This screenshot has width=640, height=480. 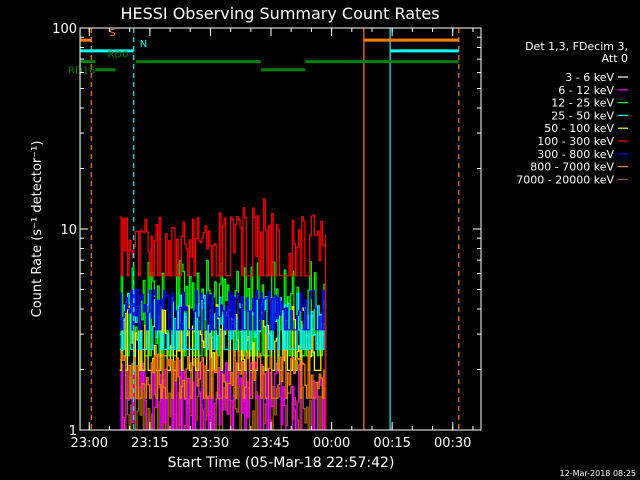 What do you see at coordinates (68, 230) in the screenshot?
I see `y-tick-label-2: 10` at bounding box center [68, 230].